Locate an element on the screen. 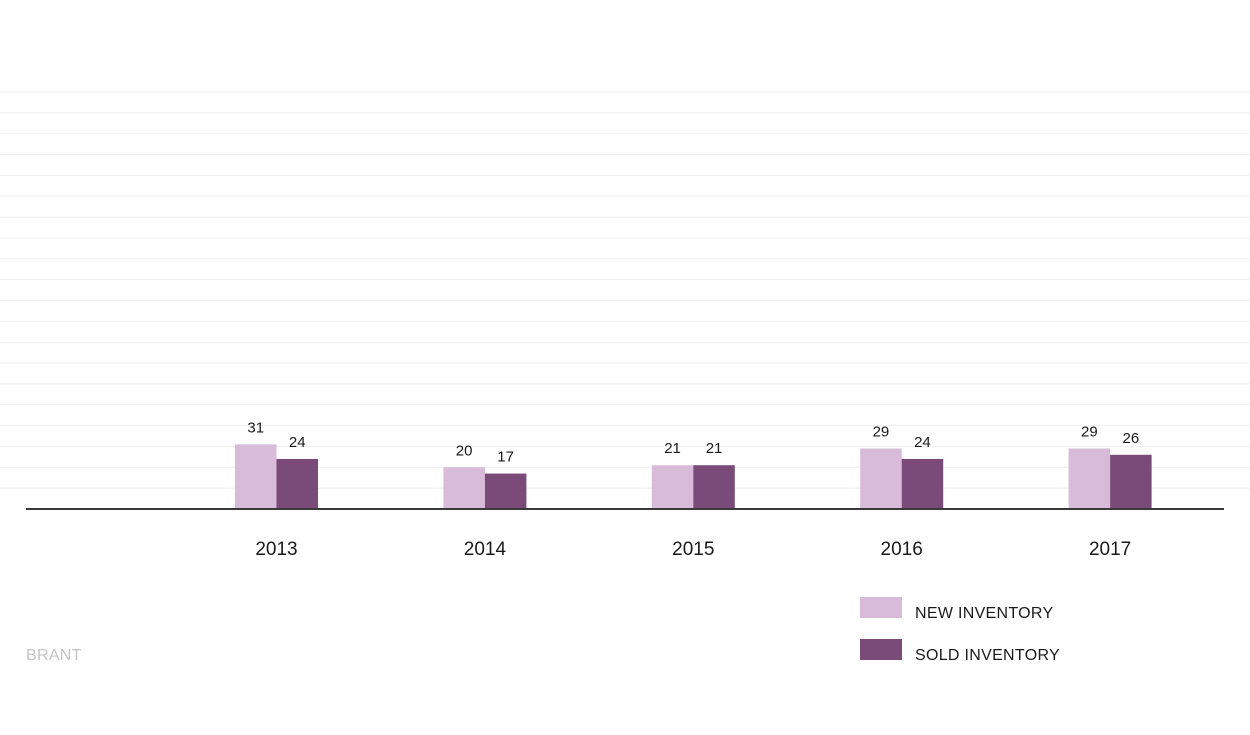 The image size is (1250, 735). x-tick-label-2013: 2013 is located at coordinates (276, 549).